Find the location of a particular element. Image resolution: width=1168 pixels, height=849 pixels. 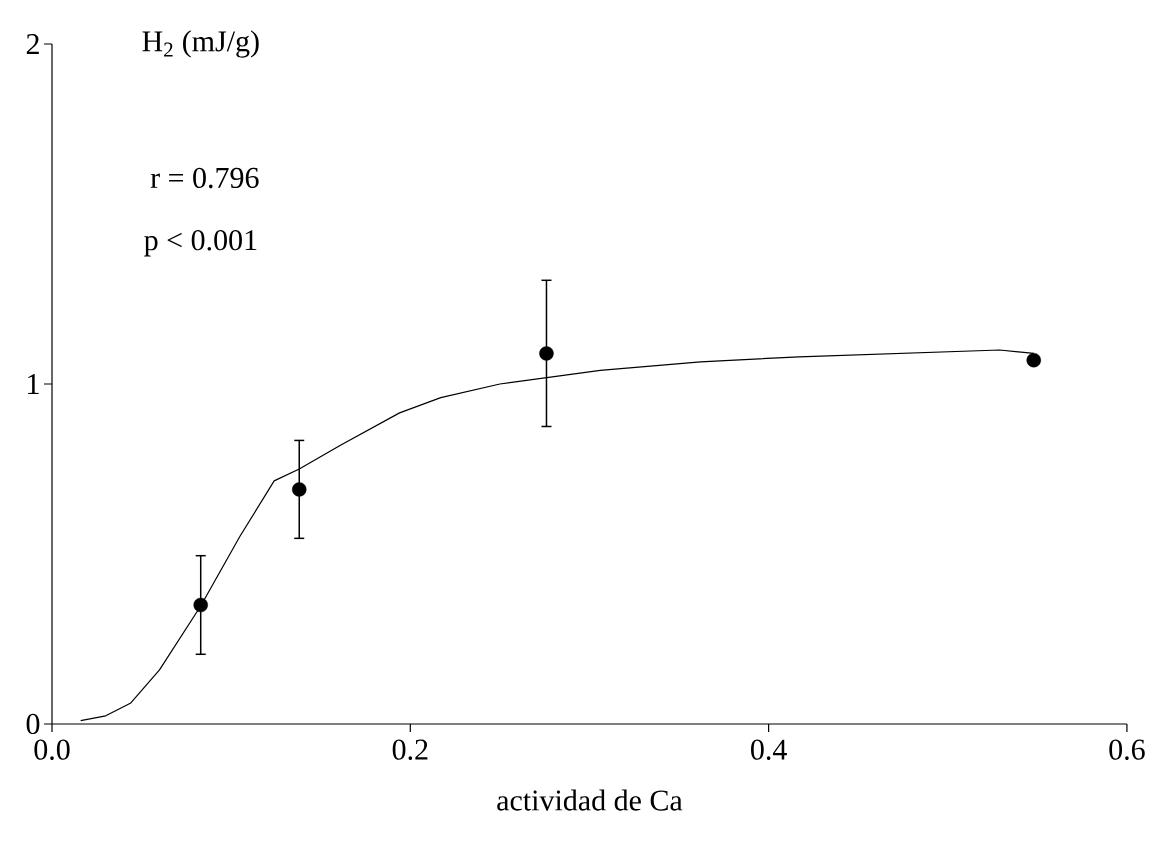

y-tick-label: 1 is located at coordinates (33, 384).